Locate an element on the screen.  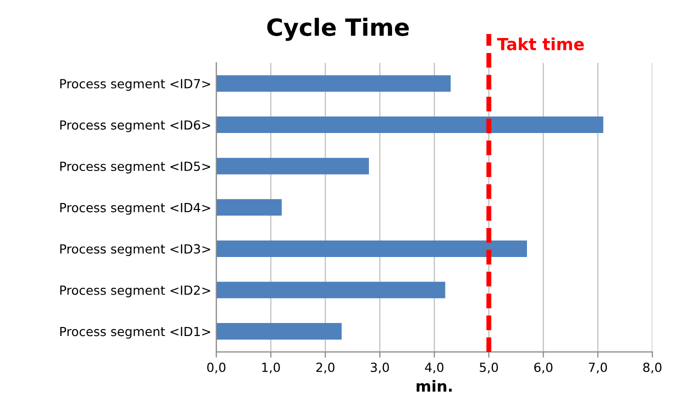
x-tick-label: 6,0 is located at coordinates (543, 368).